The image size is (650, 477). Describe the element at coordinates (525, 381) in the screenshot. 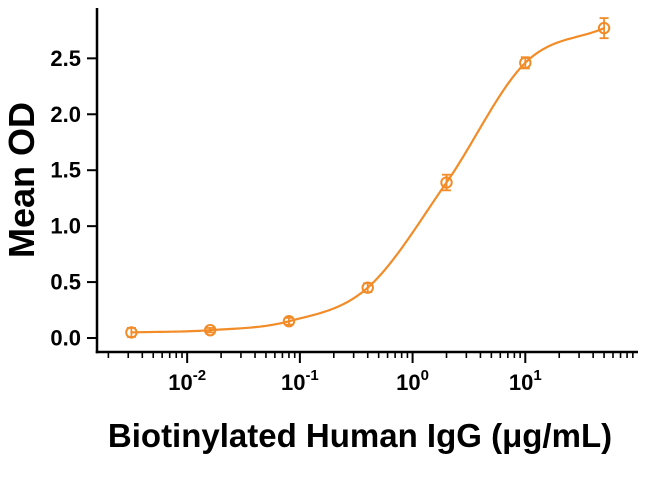

I see `x-tick-label: 10¹` at that location.